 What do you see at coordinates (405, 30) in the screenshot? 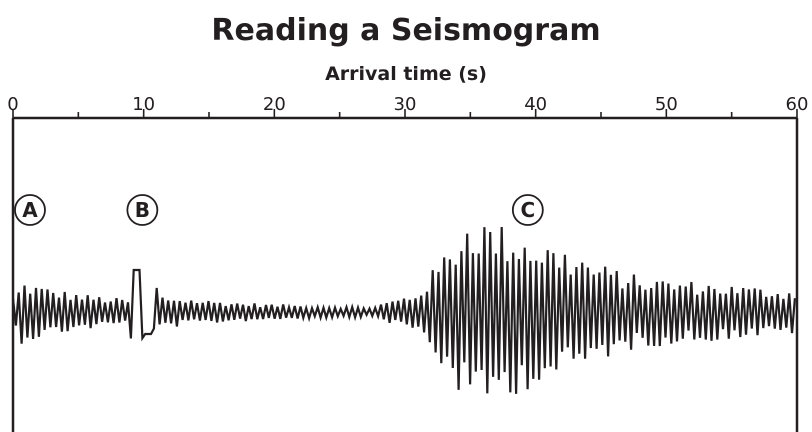
I see `figure-title: Reading a Seismogram` at bounding box center [405, 30].